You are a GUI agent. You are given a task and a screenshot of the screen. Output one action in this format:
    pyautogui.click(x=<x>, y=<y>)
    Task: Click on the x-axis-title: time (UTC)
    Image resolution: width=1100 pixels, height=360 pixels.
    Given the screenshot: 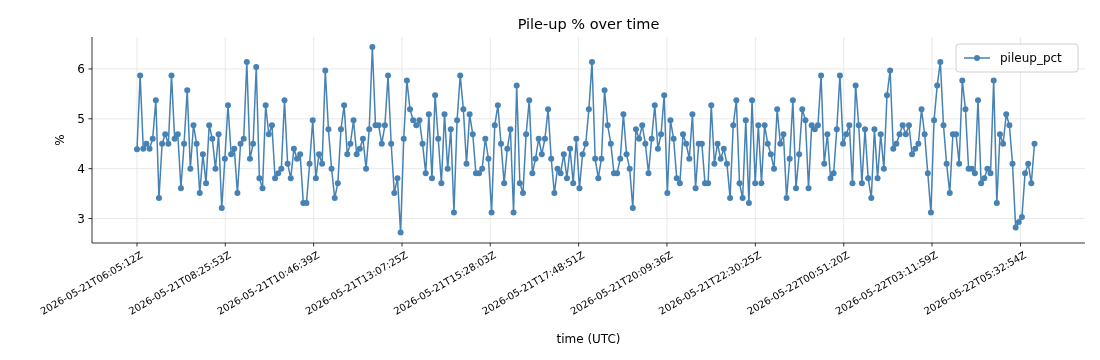 What is the action you would take?
    pyautogui.click(x=588, y=339)
    